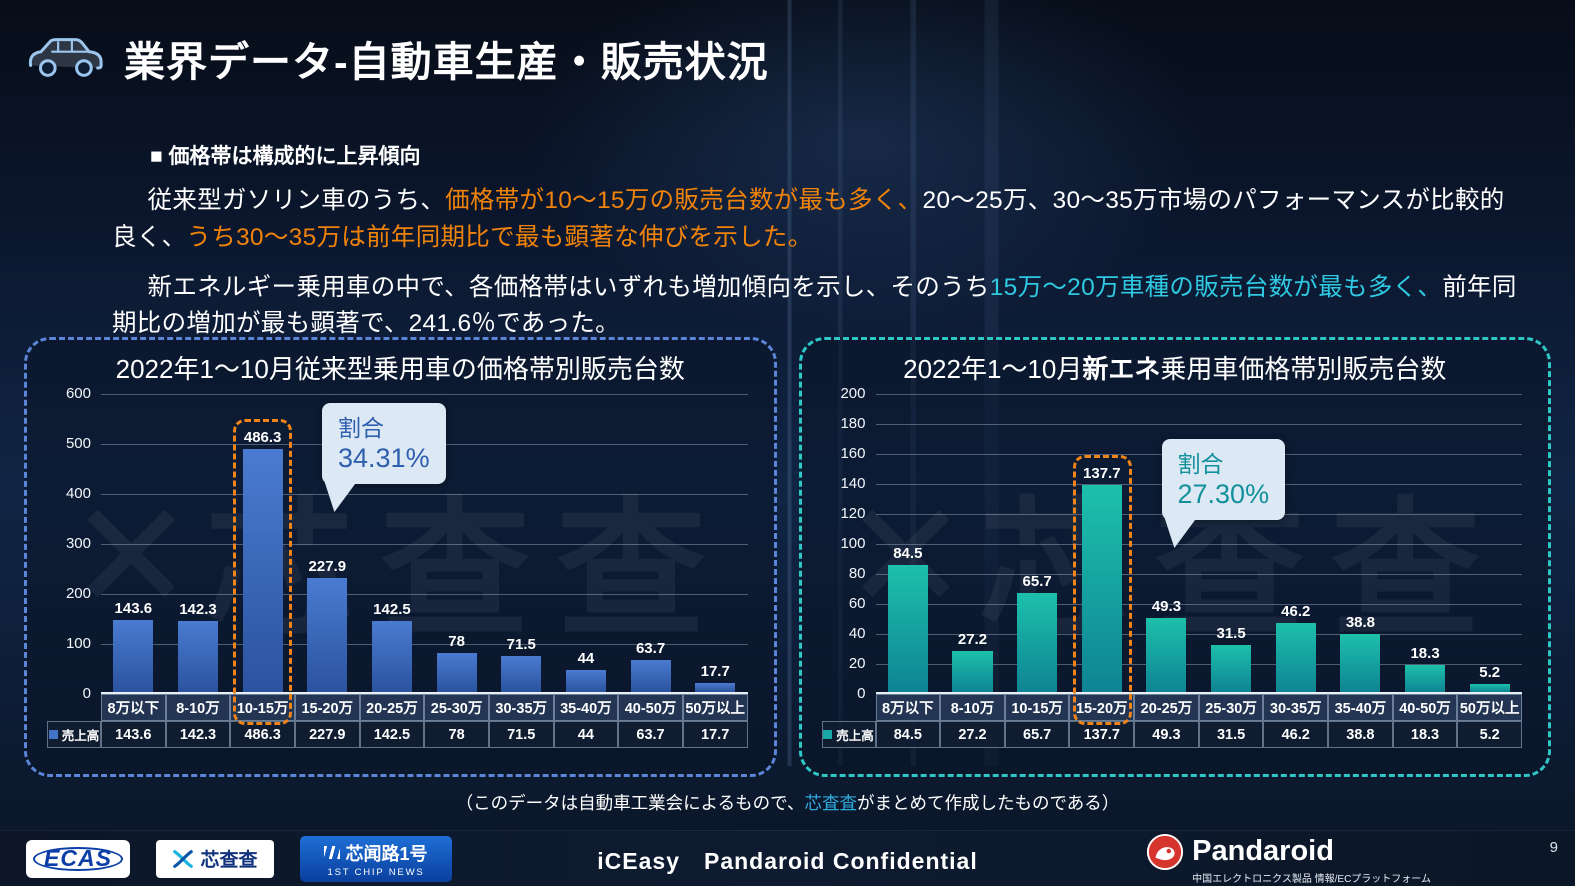 The width and height of the screenshot is (1575, 886). Describe the element at coordinates (828, 734) in the screenshot. I see `legend-swatch` at that location.